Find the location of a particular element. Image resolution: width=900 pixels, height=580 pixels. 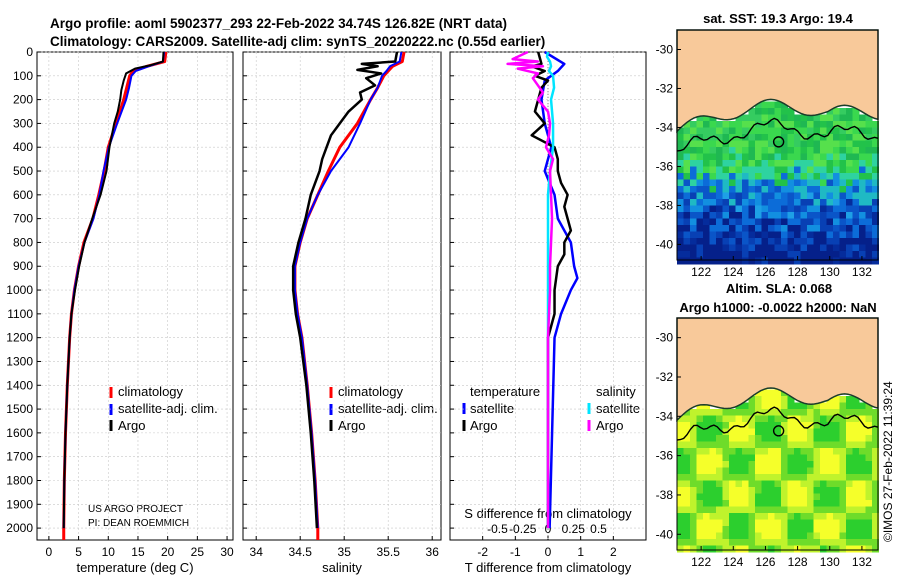

legend-label-argo: Argo is located at coordinates (131, 425).